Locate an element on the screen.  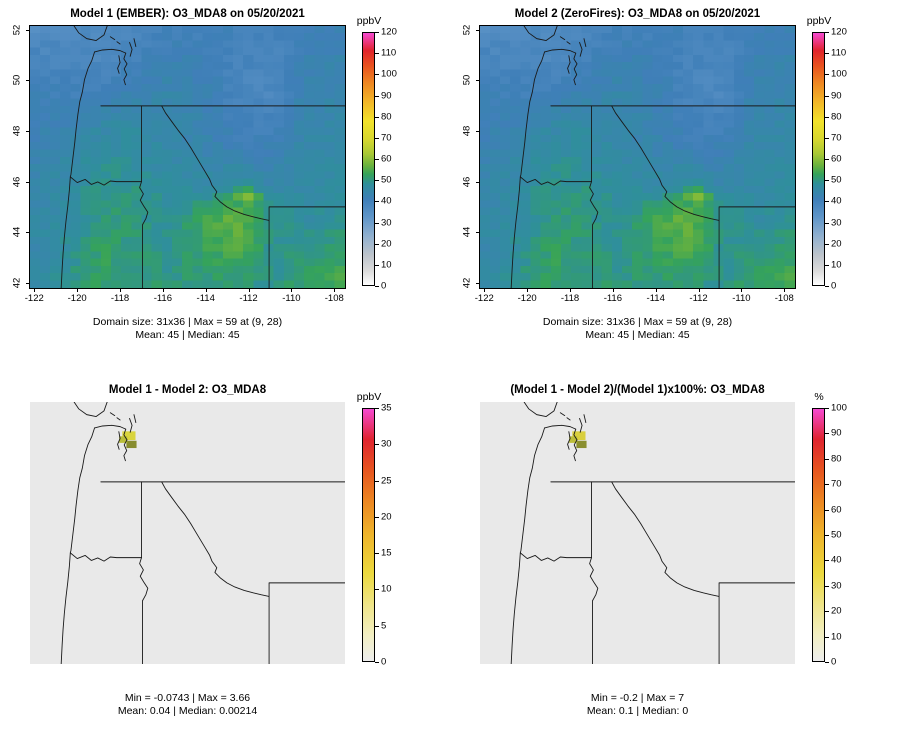
stats-line-2: Mean: 0.04 | Median: 0.00214 is located at coordinates (187, 711).